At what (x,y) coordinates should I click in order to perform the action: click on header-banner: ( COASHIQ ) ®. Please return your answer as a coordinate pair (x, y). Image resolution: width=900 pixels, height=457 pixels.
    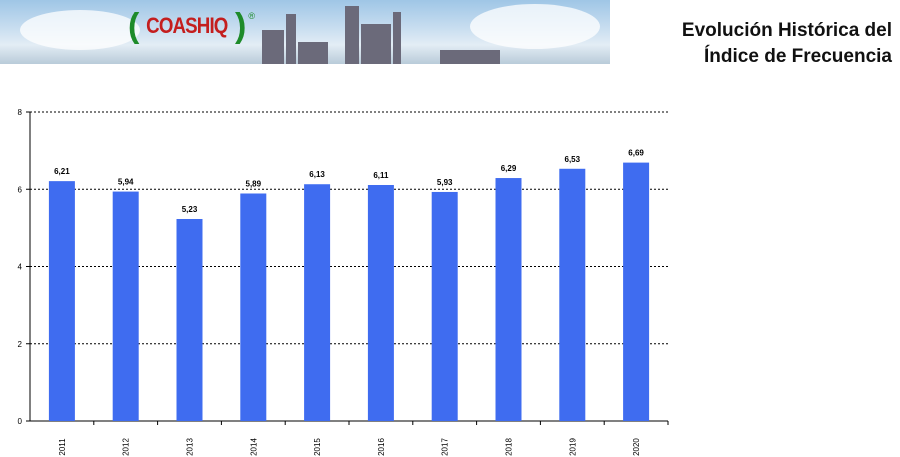
    Looking at the image, I should click on (305, 32).